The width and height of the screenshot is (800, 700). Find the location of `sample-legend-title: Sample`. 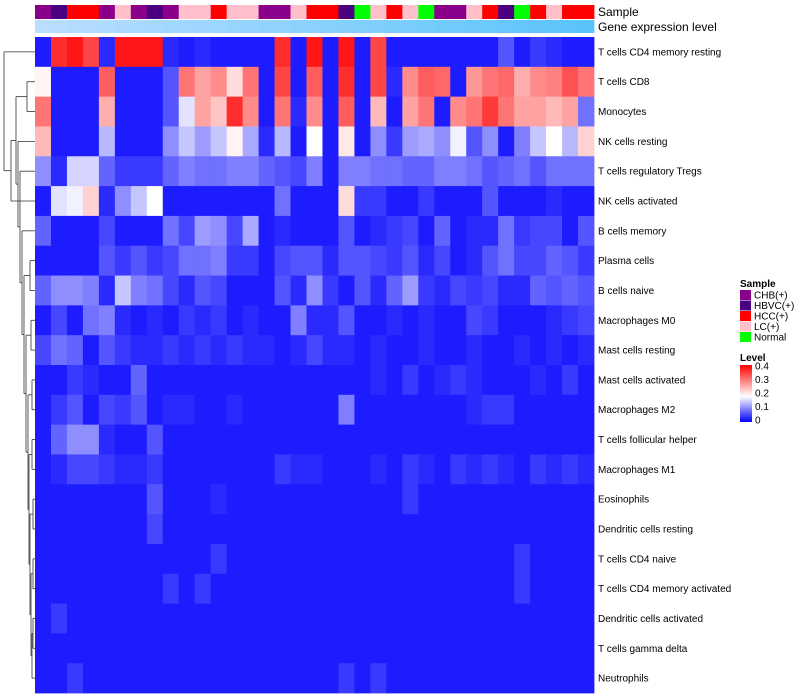

sample-legend-title: Sample is located at coordinates (758, 284).